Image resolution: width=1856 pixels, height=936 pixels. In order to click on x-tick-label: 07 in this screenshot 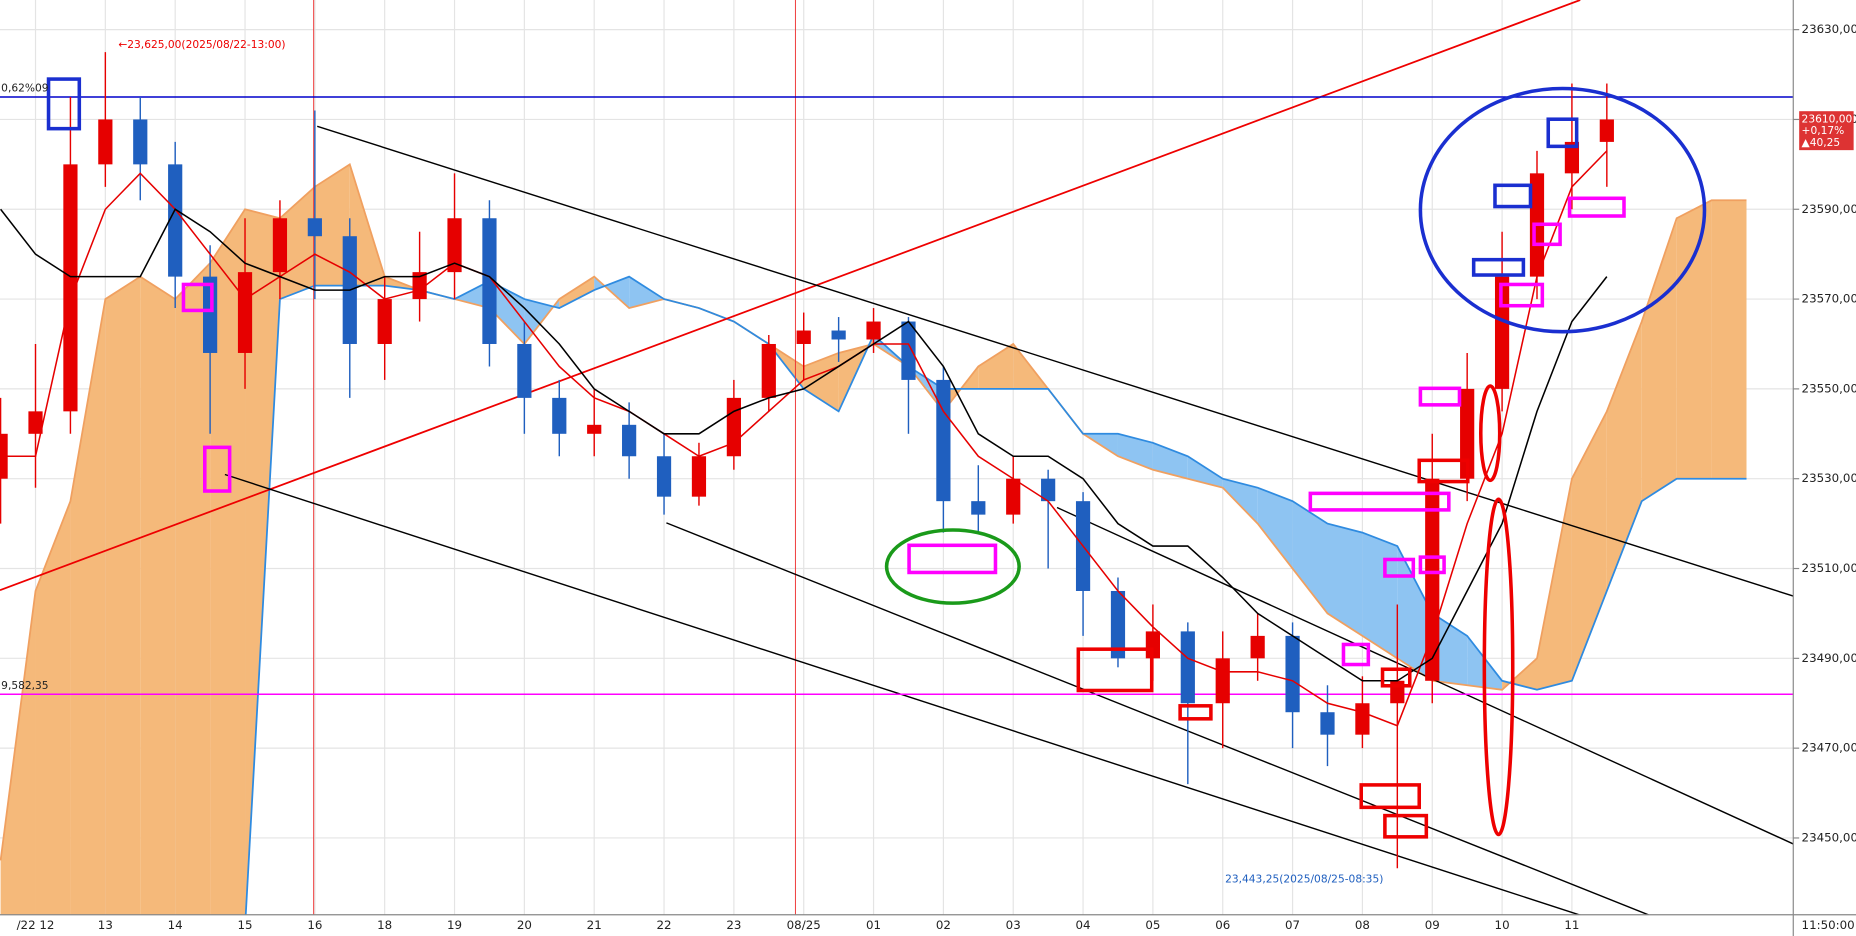, I will do `click(1292, 925)`.